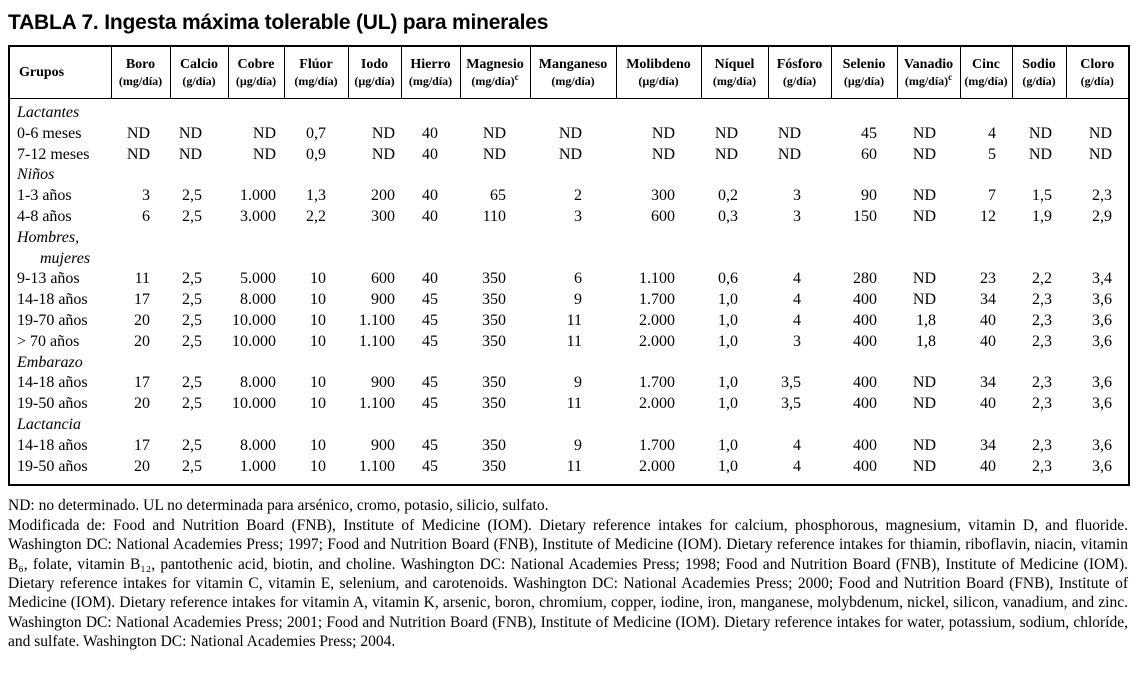 The image size is (1137, 689). I want to click on cell-fosforo: 3, so click(797, 216).